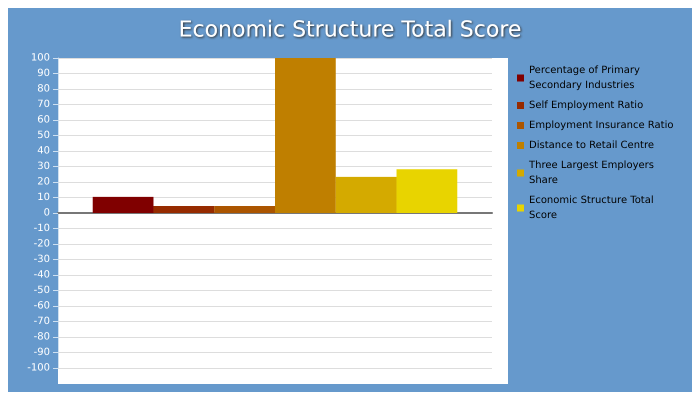 Image resolution: width=700 pixels, height=400 pixels. What do you see at coordinates (47, 213) in the screenshot?
I see `y-tick-label: 0` at bounding box center [47, 213].